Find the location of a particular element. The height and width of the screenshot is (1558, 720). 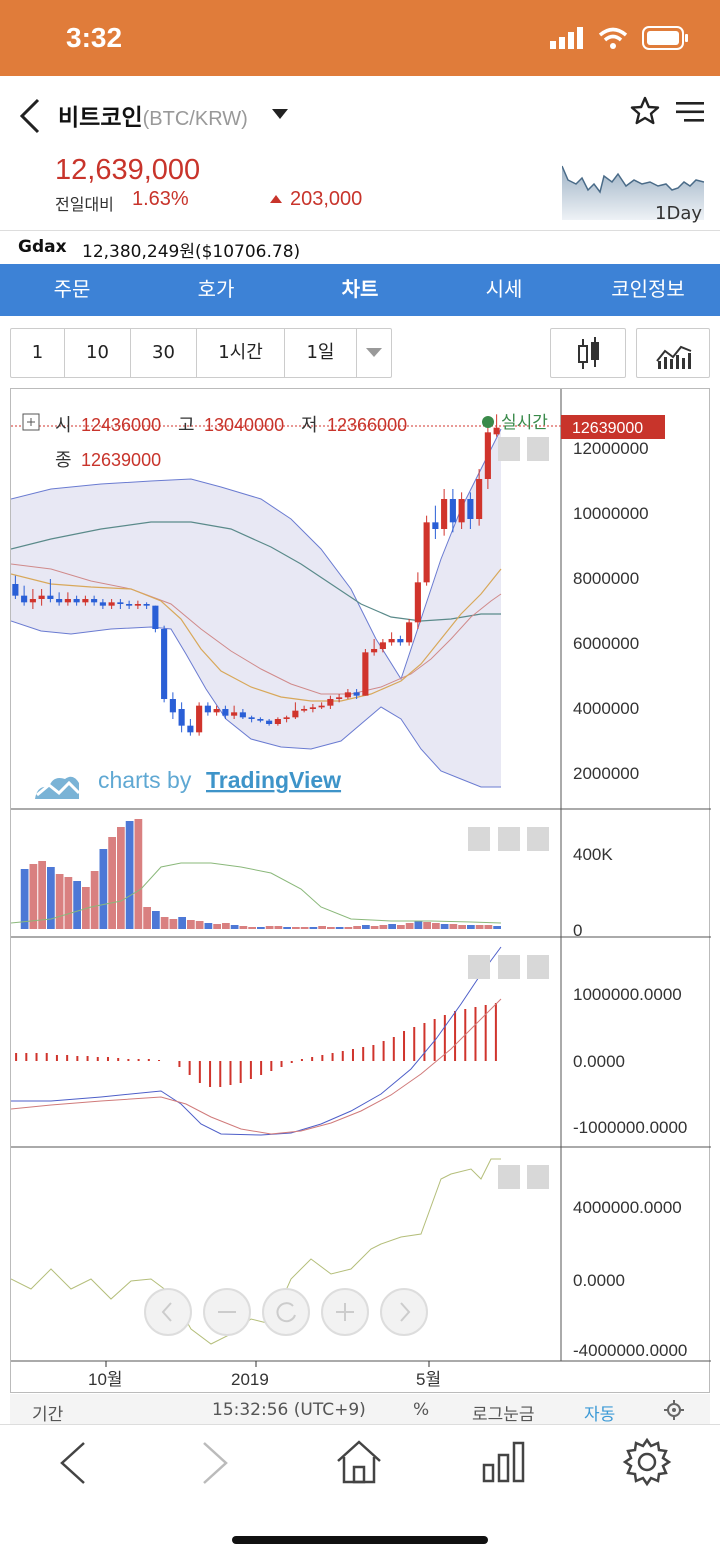

tab-quotes: 시세 is located at coordinates (504, 289).